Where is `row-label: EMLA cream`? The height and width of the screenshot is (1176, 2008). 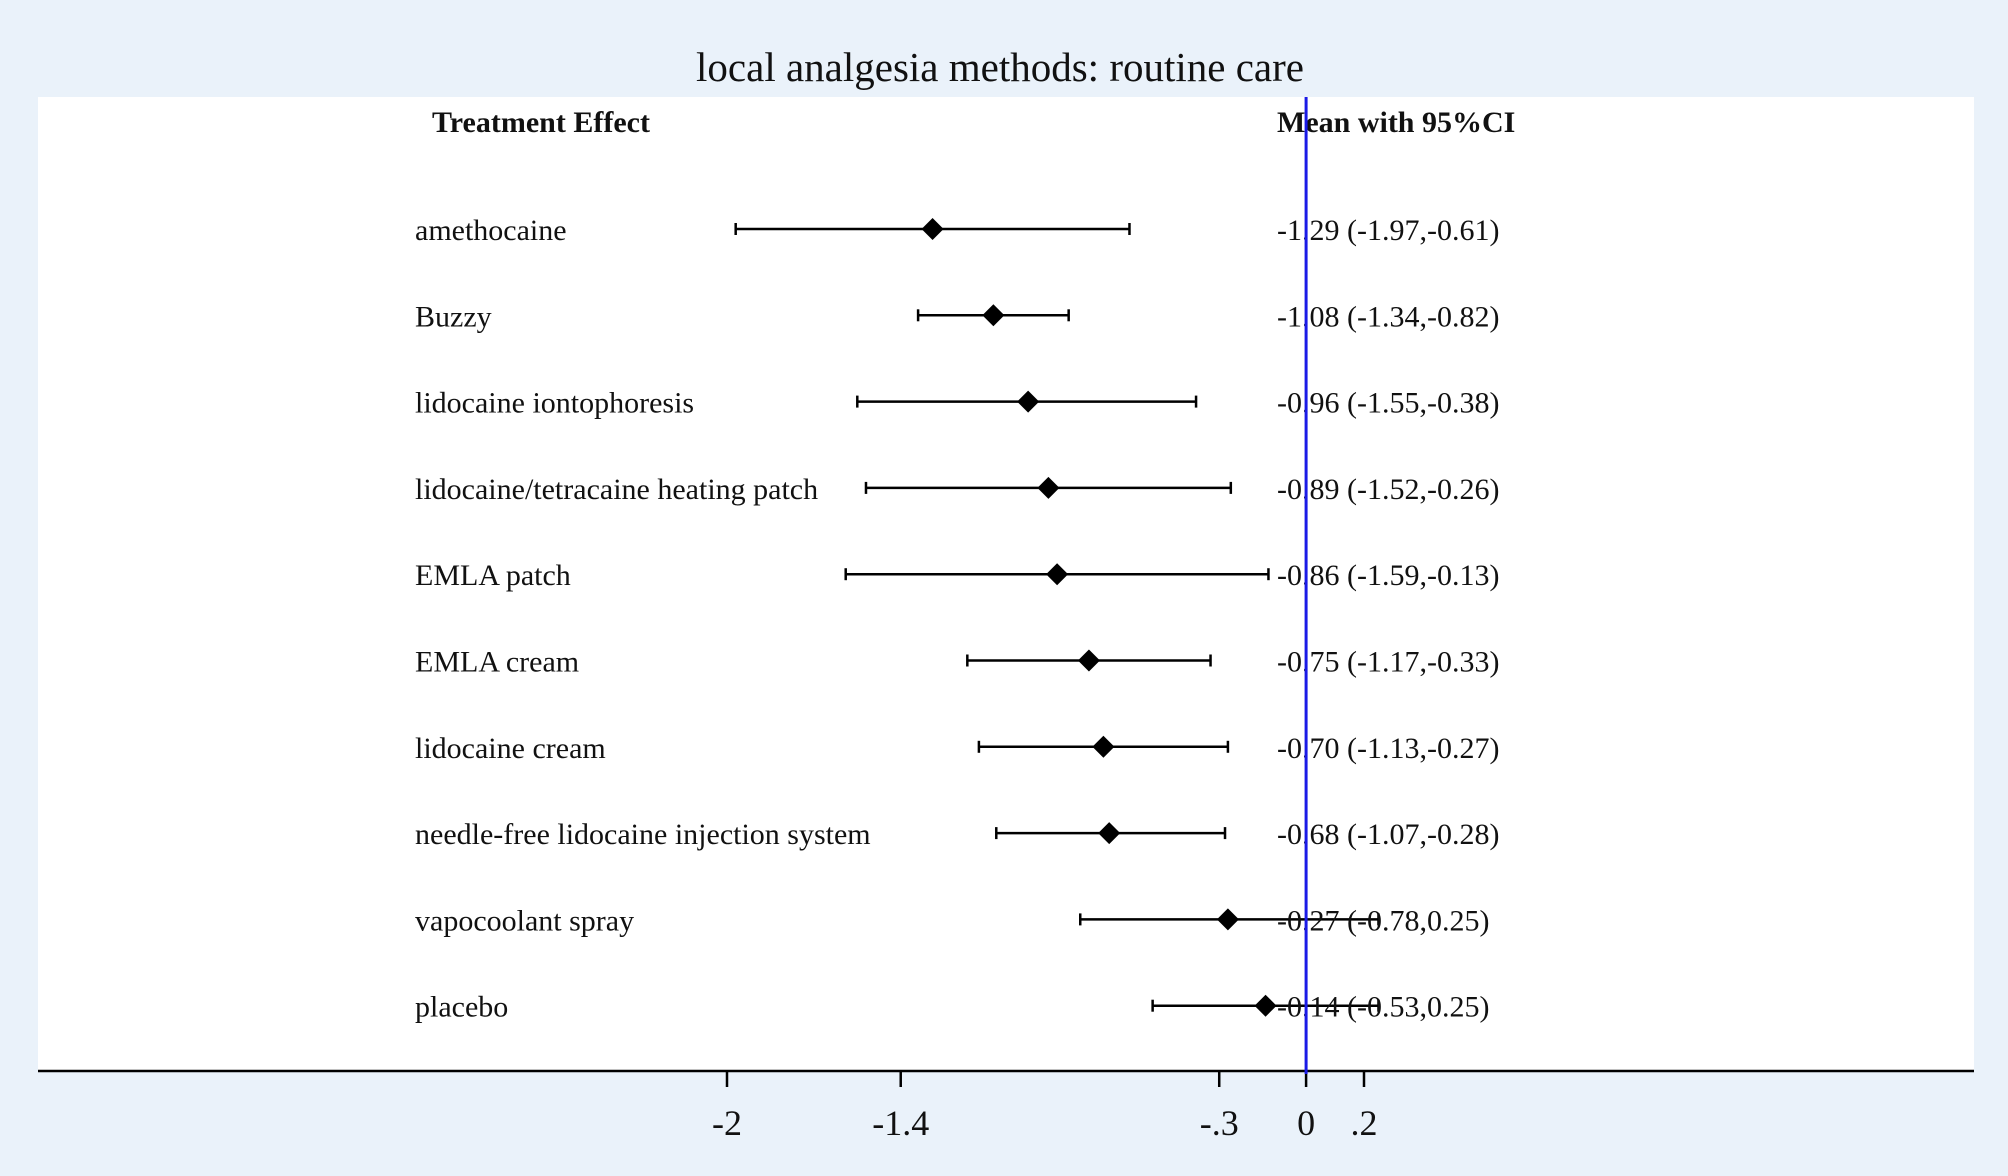 row-label: EMLA cream is located at coordinates (497, 662).